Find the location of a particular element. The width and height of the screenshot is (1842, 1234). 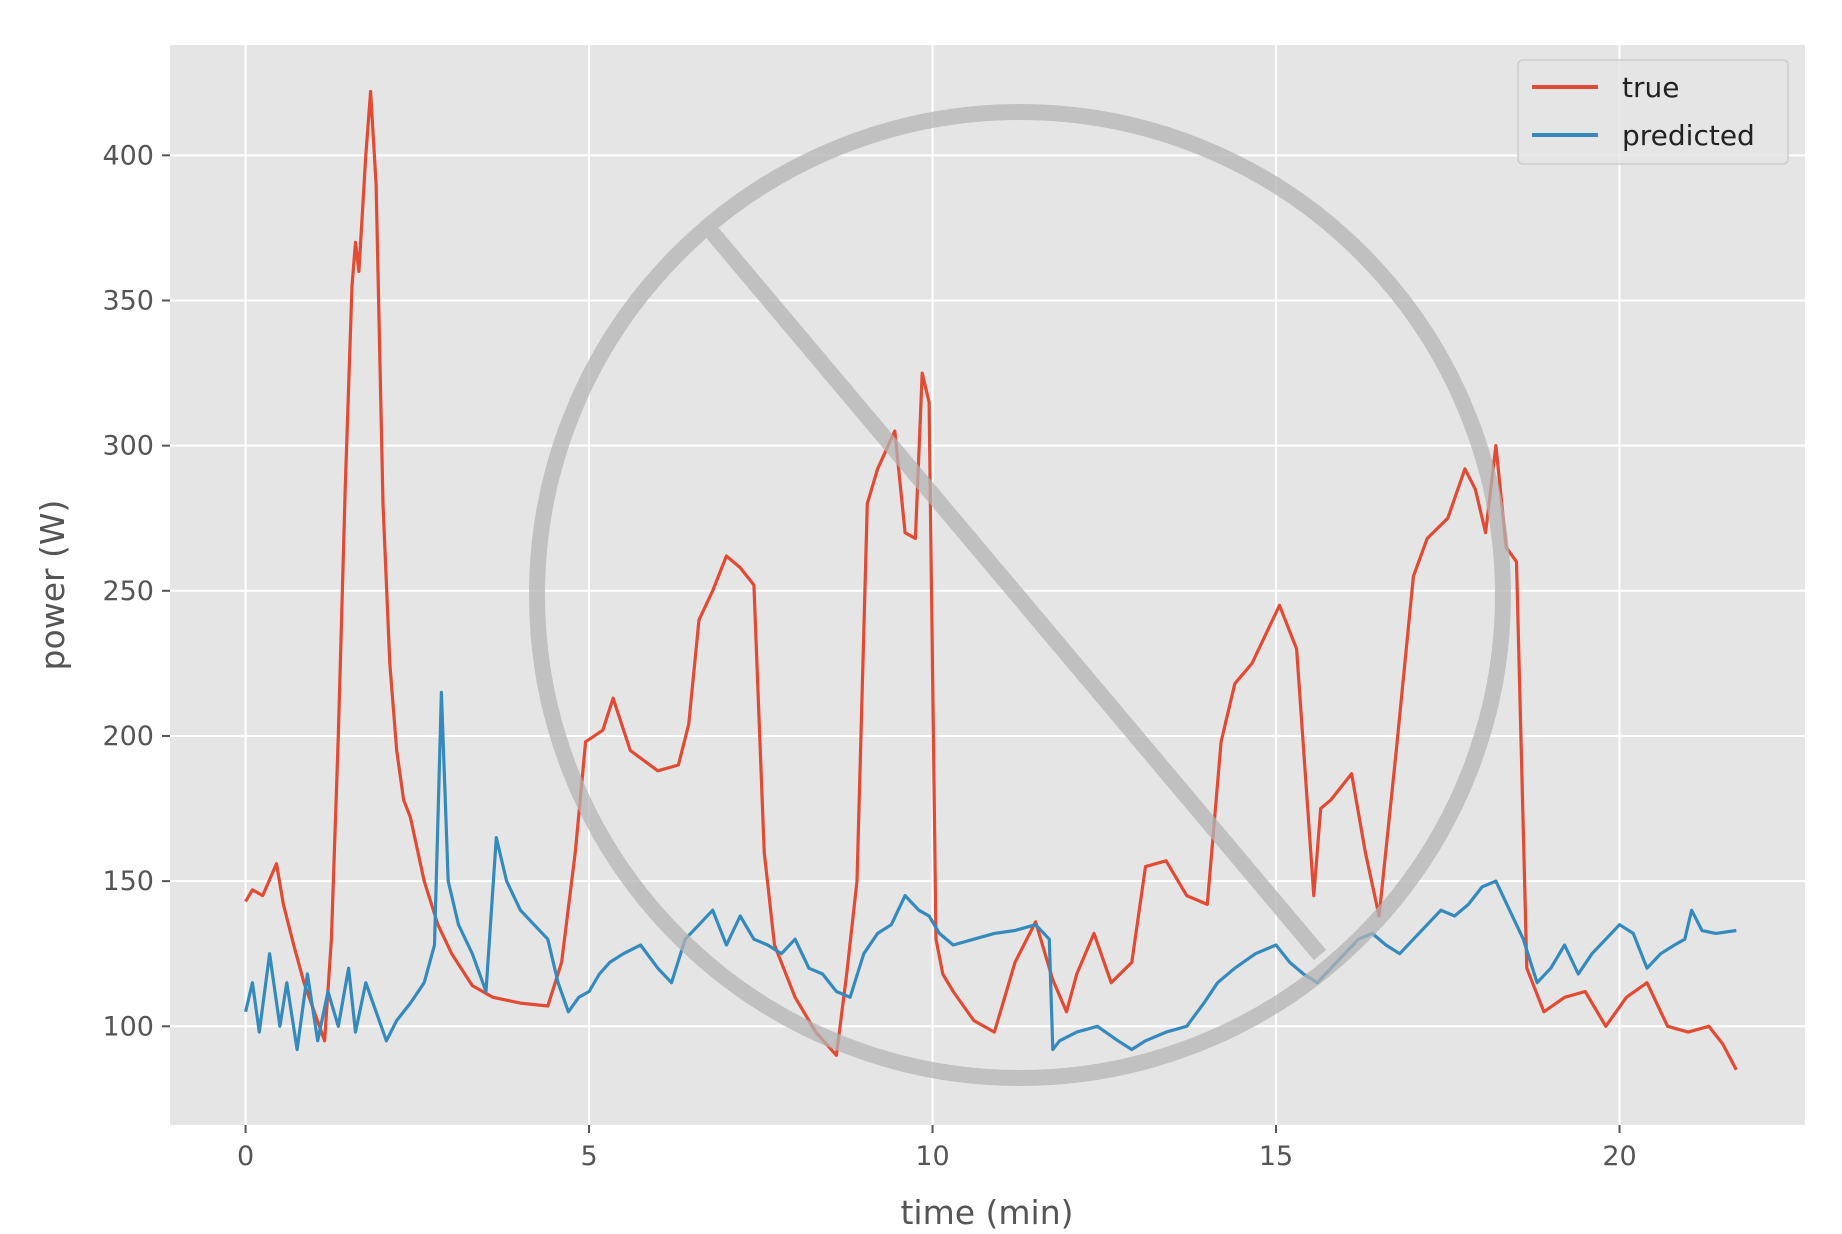

y-axis-ticks: 100 150 200 250 300 350 400 is located at coordinates (136, 591).